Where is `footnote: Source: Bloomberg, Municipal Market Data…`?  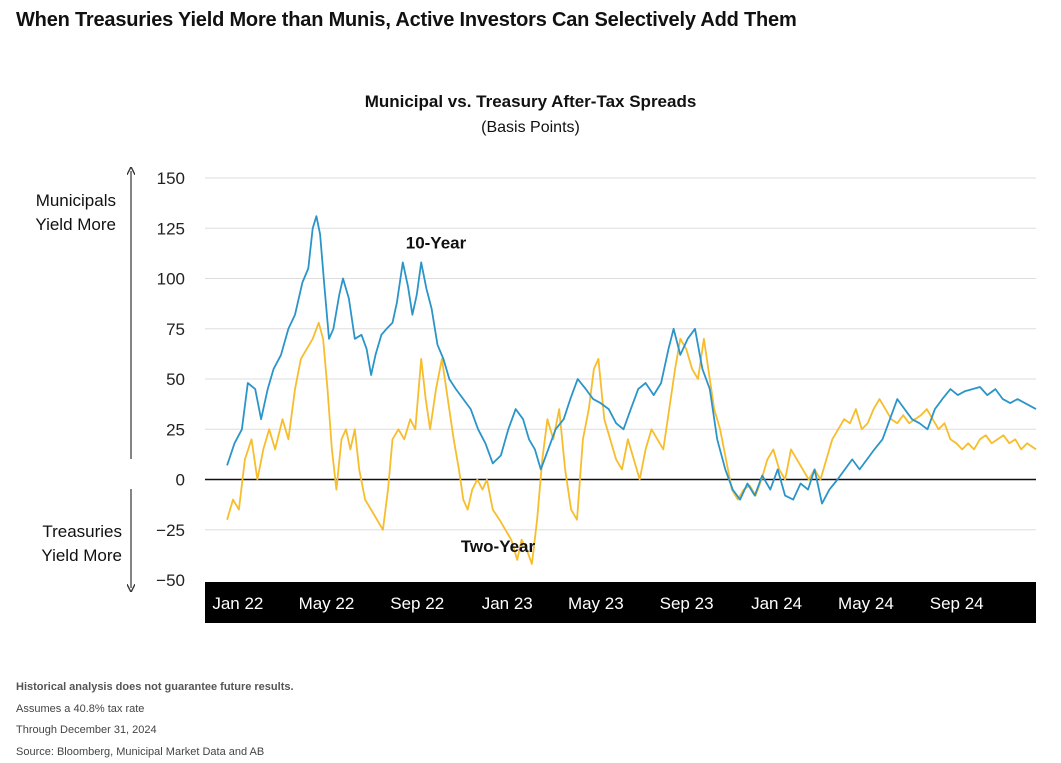
footnote: Source: Bloomberg, Municipal Market Data… is located at coordinates (140, 751).